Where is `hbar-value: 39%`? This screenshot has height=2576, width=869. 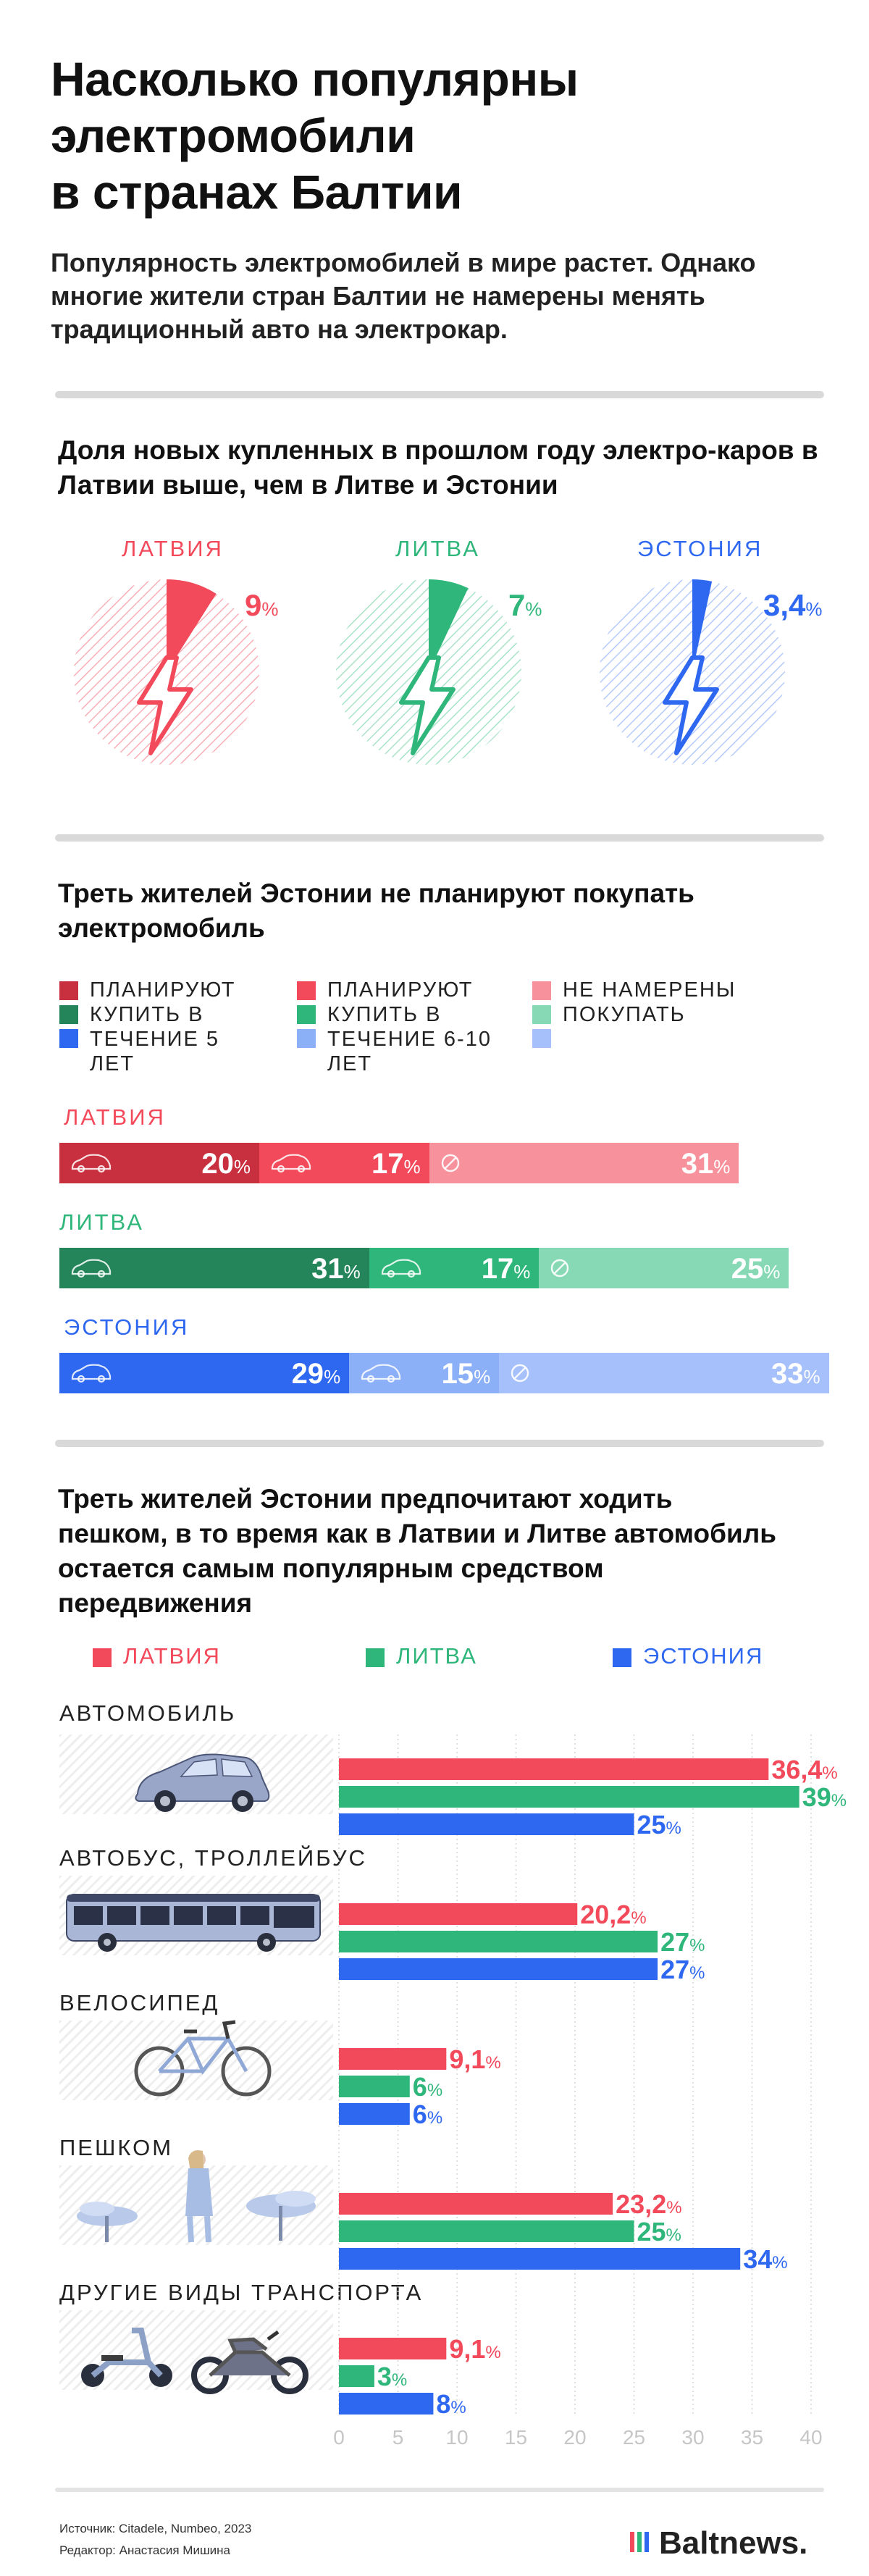
hbar-value: 39% is located at coordinates (824, 1797).